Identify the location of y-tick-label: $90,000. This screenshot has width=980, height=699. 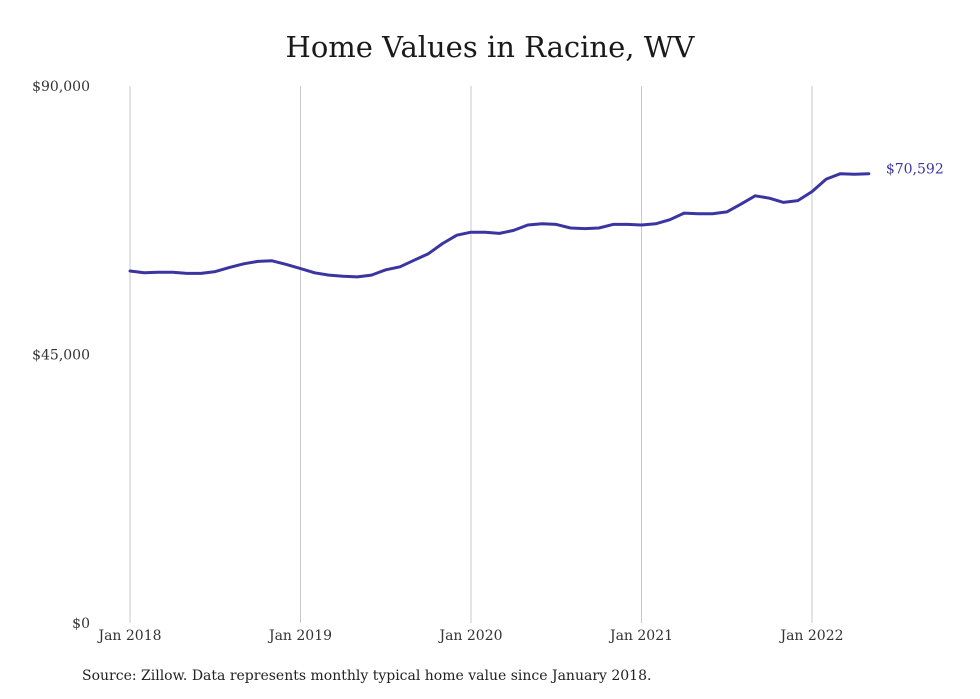
(61, 87).